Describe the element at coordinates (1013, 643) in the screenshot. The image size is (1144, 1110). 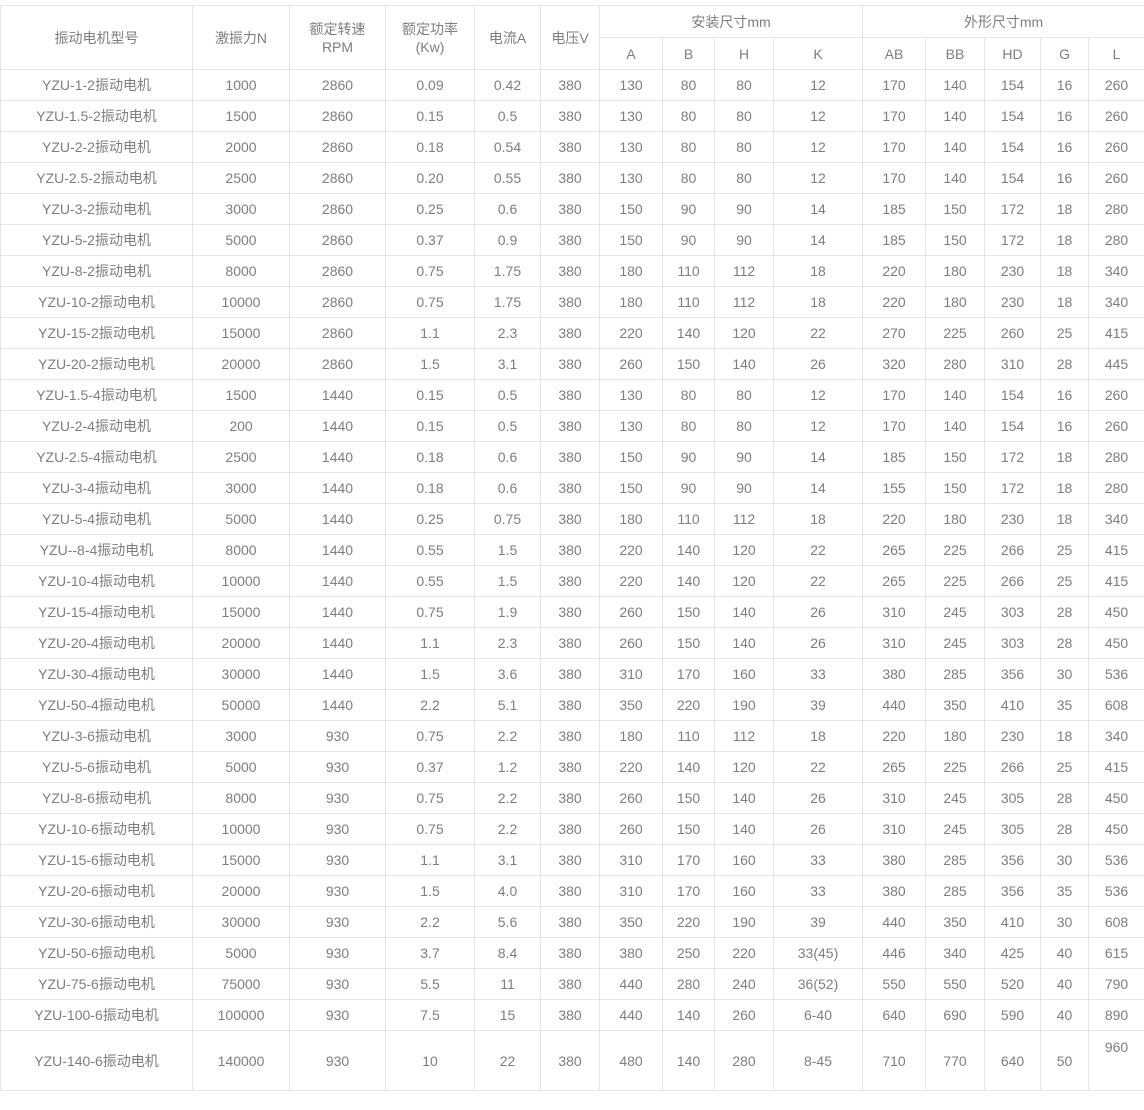
I see `value-cell: 303` at that location.